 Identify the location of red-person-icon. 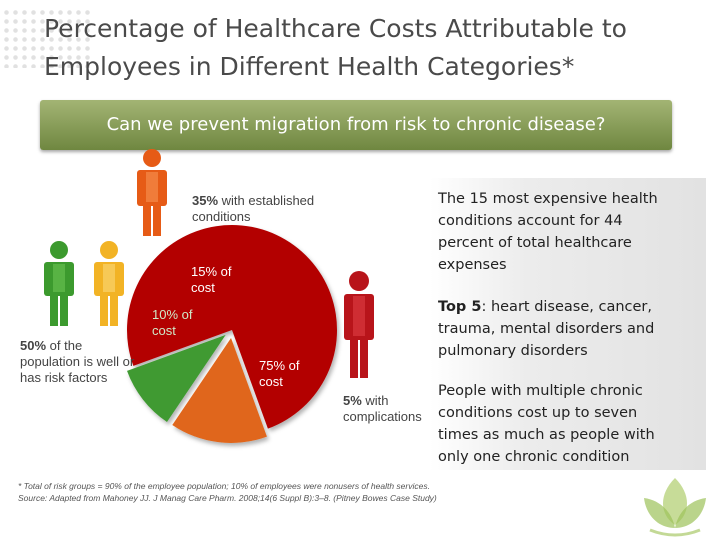
(359, 324).